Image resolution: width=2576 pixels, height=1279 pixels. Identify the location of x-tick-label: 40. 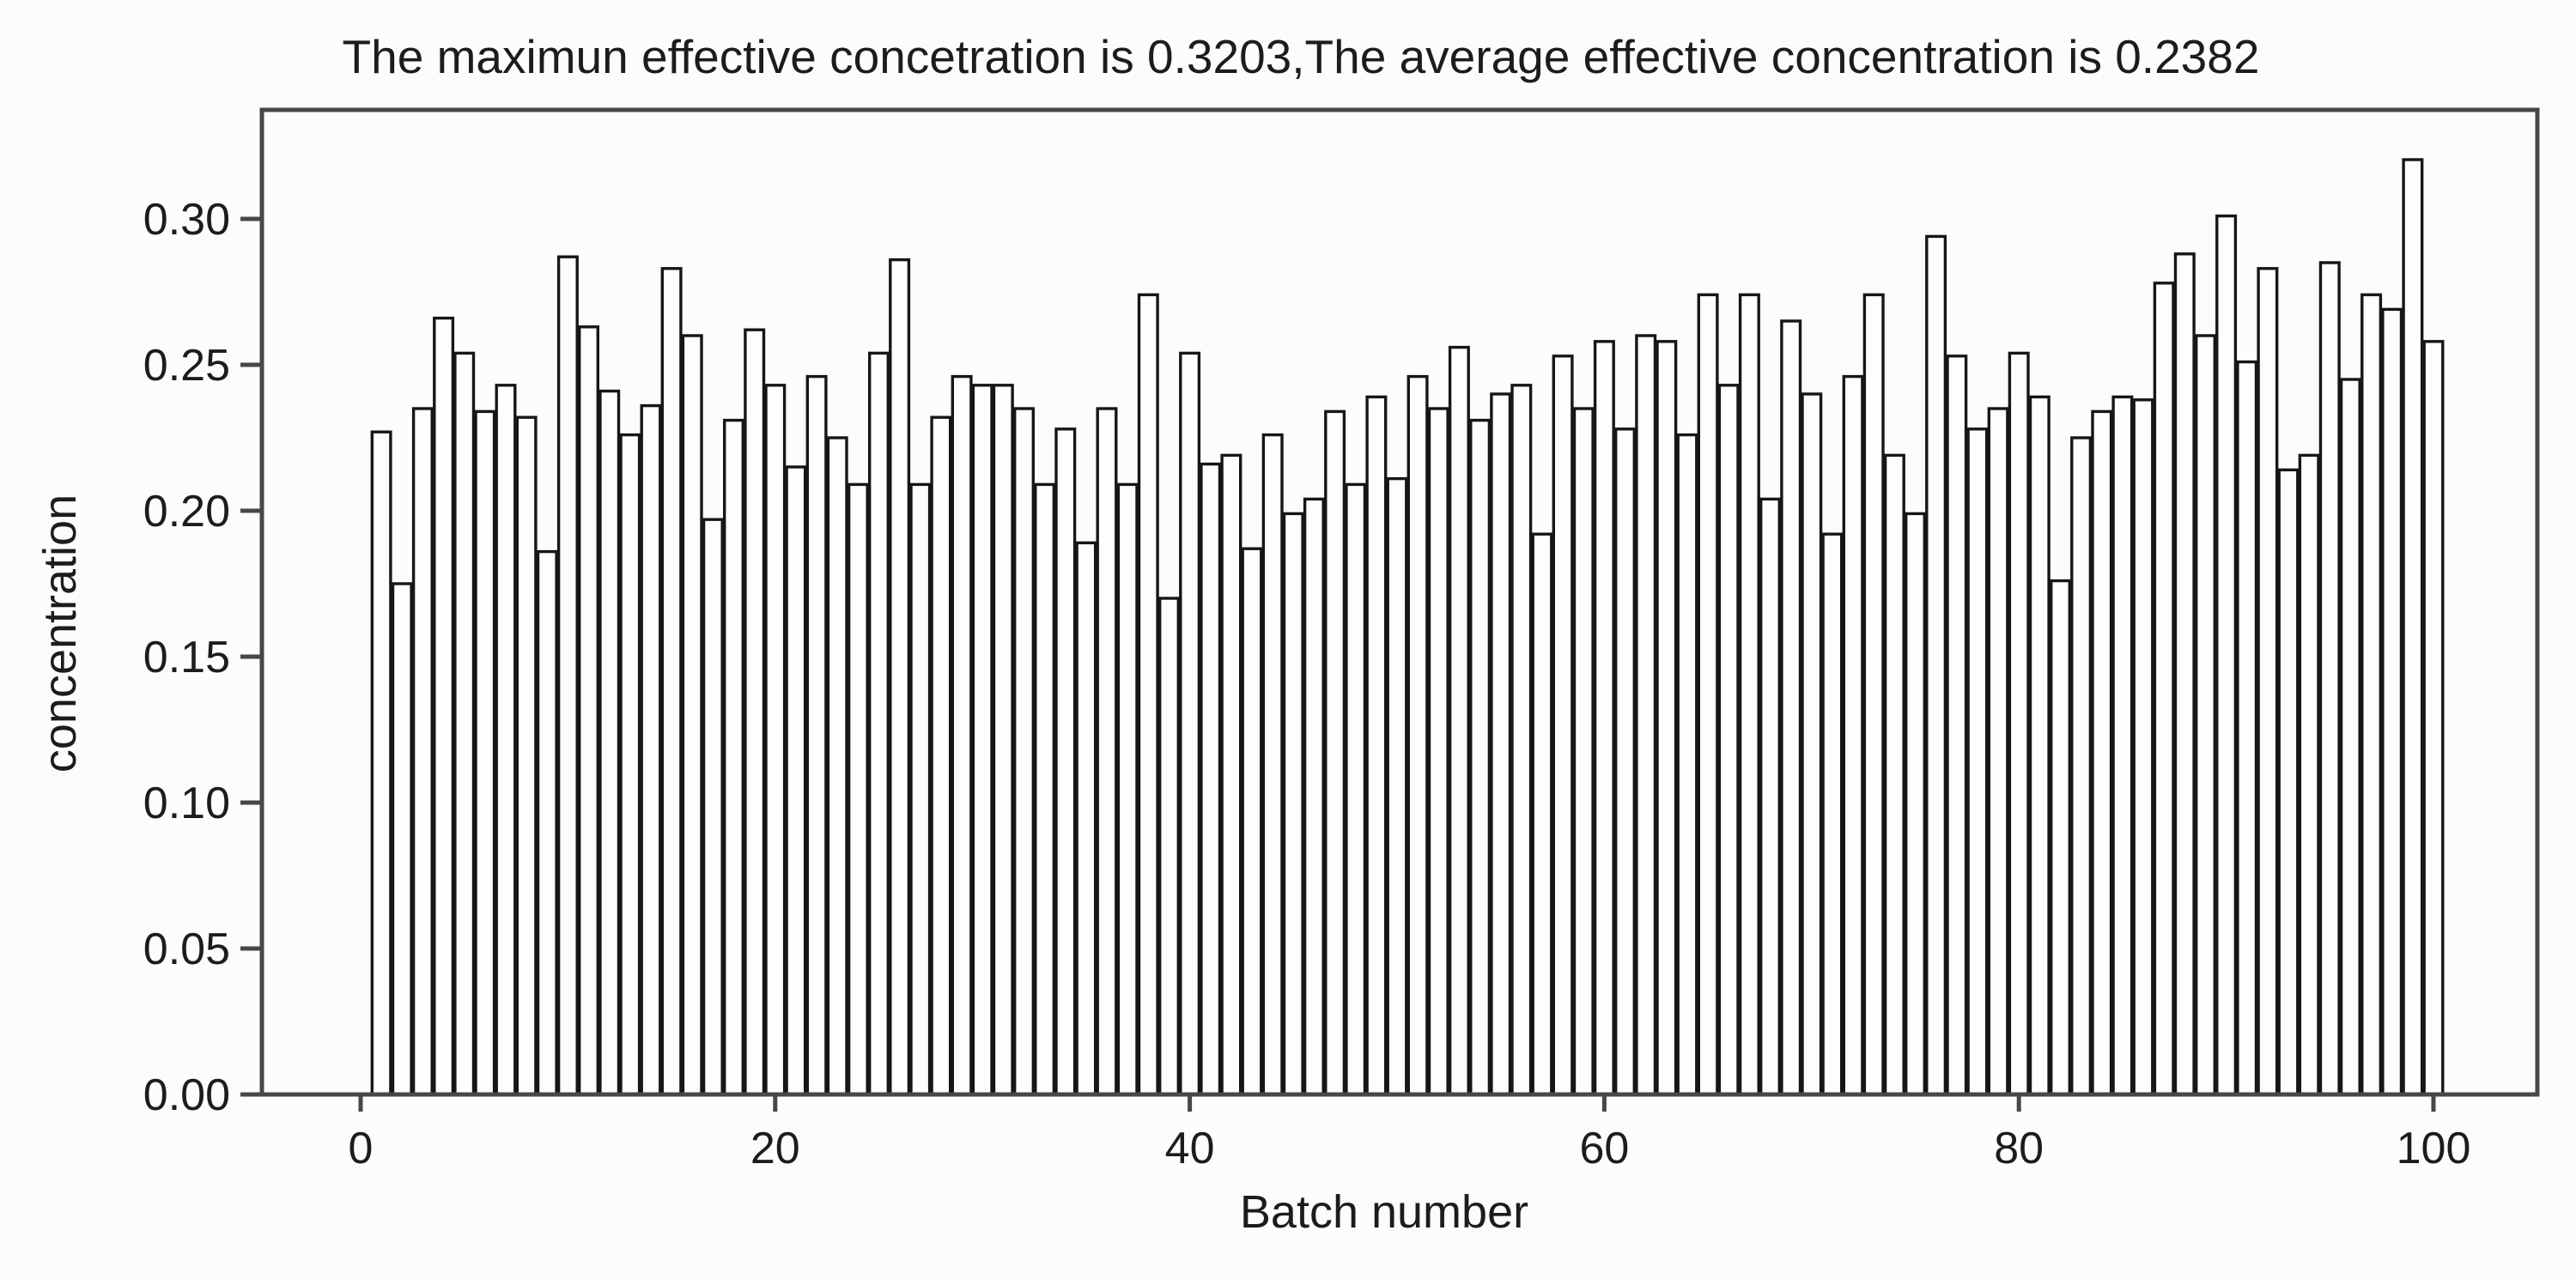
(1190, 1148).